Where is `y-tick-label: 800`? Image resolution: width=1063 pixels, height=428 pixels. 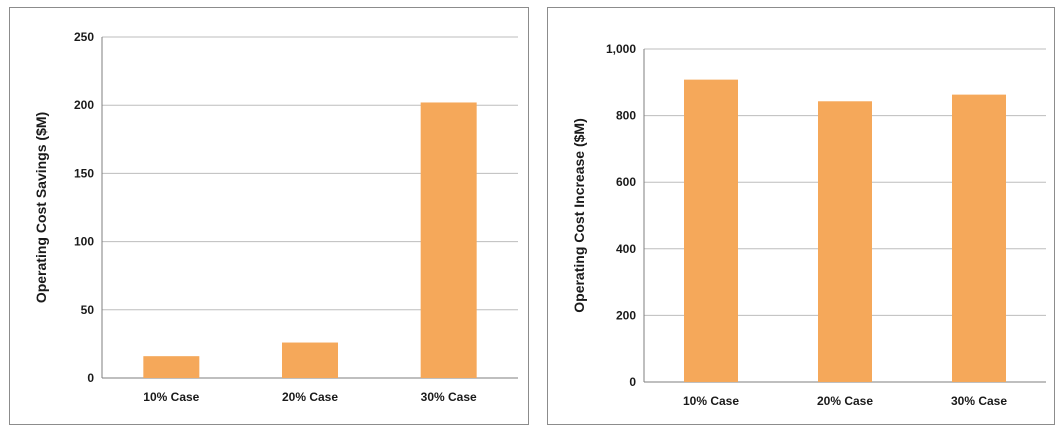 y-tick-label: 800 is located at coordinates (626, 116).